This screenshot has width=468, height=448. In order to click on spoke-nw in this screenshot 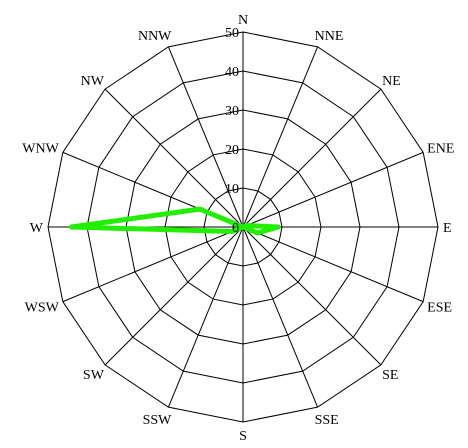, I will do `click(174, 158)`.